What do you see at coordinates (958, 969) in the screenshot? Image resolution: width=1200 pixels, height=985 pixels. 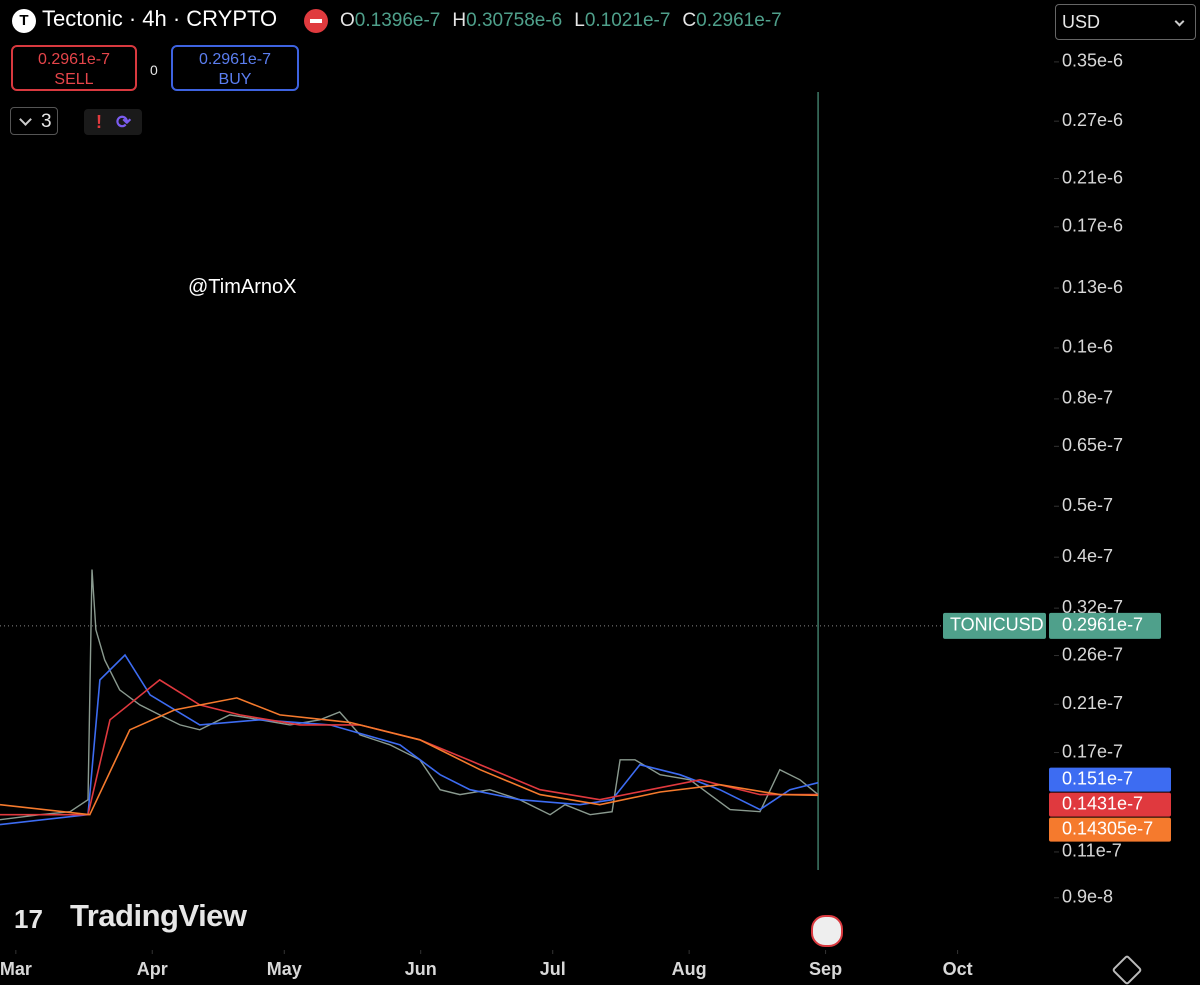 I see `x-tick-label: Oct` at bounding box center [958, 969].